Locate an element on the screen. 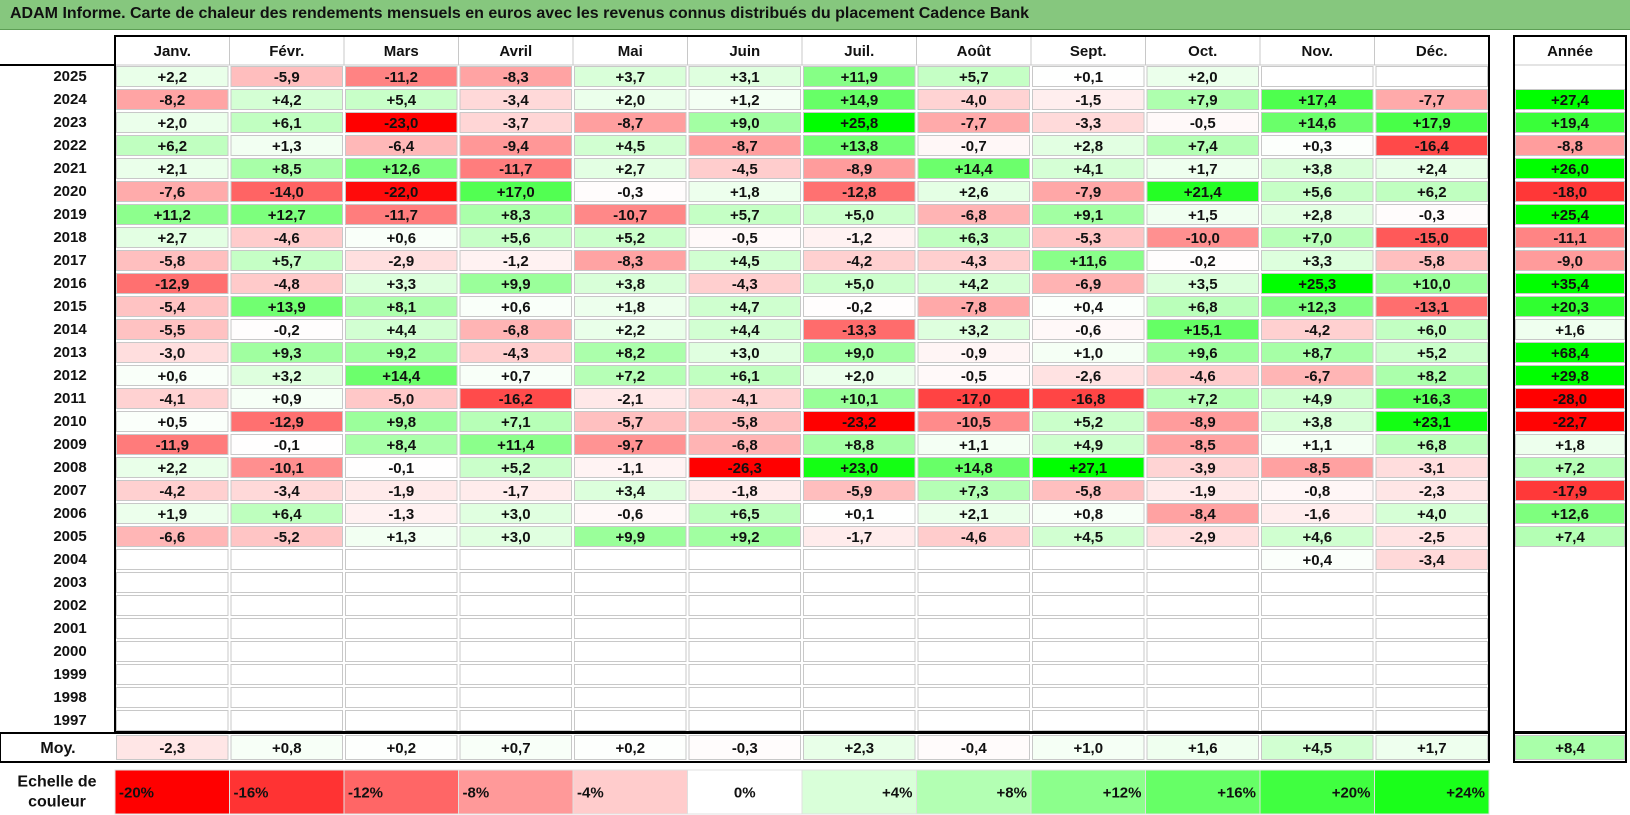 The width and height of the screenshot is (1630, 815). heatmap-value: -0,5 is located at coordinates (745, 238).